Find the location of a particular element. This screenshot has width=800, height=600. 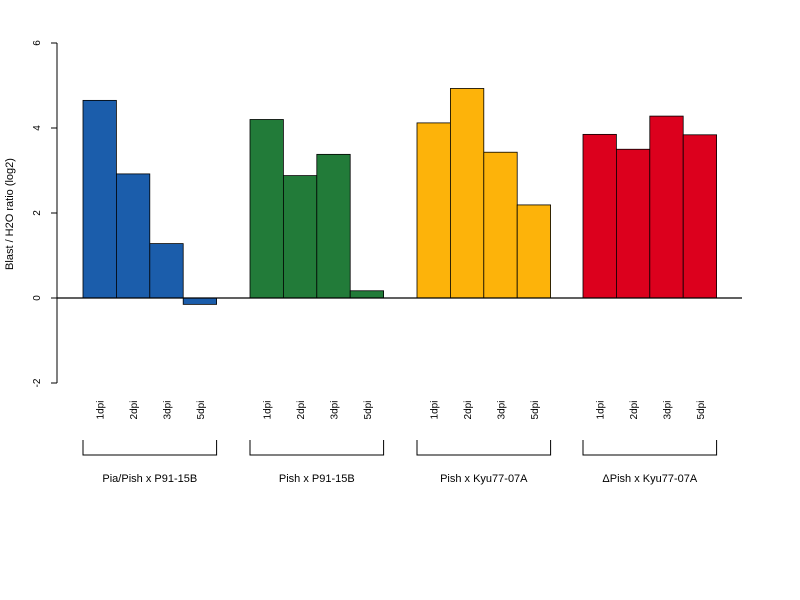

group-label-1: Pish x P91-15B is located at coordinates (317, 479).